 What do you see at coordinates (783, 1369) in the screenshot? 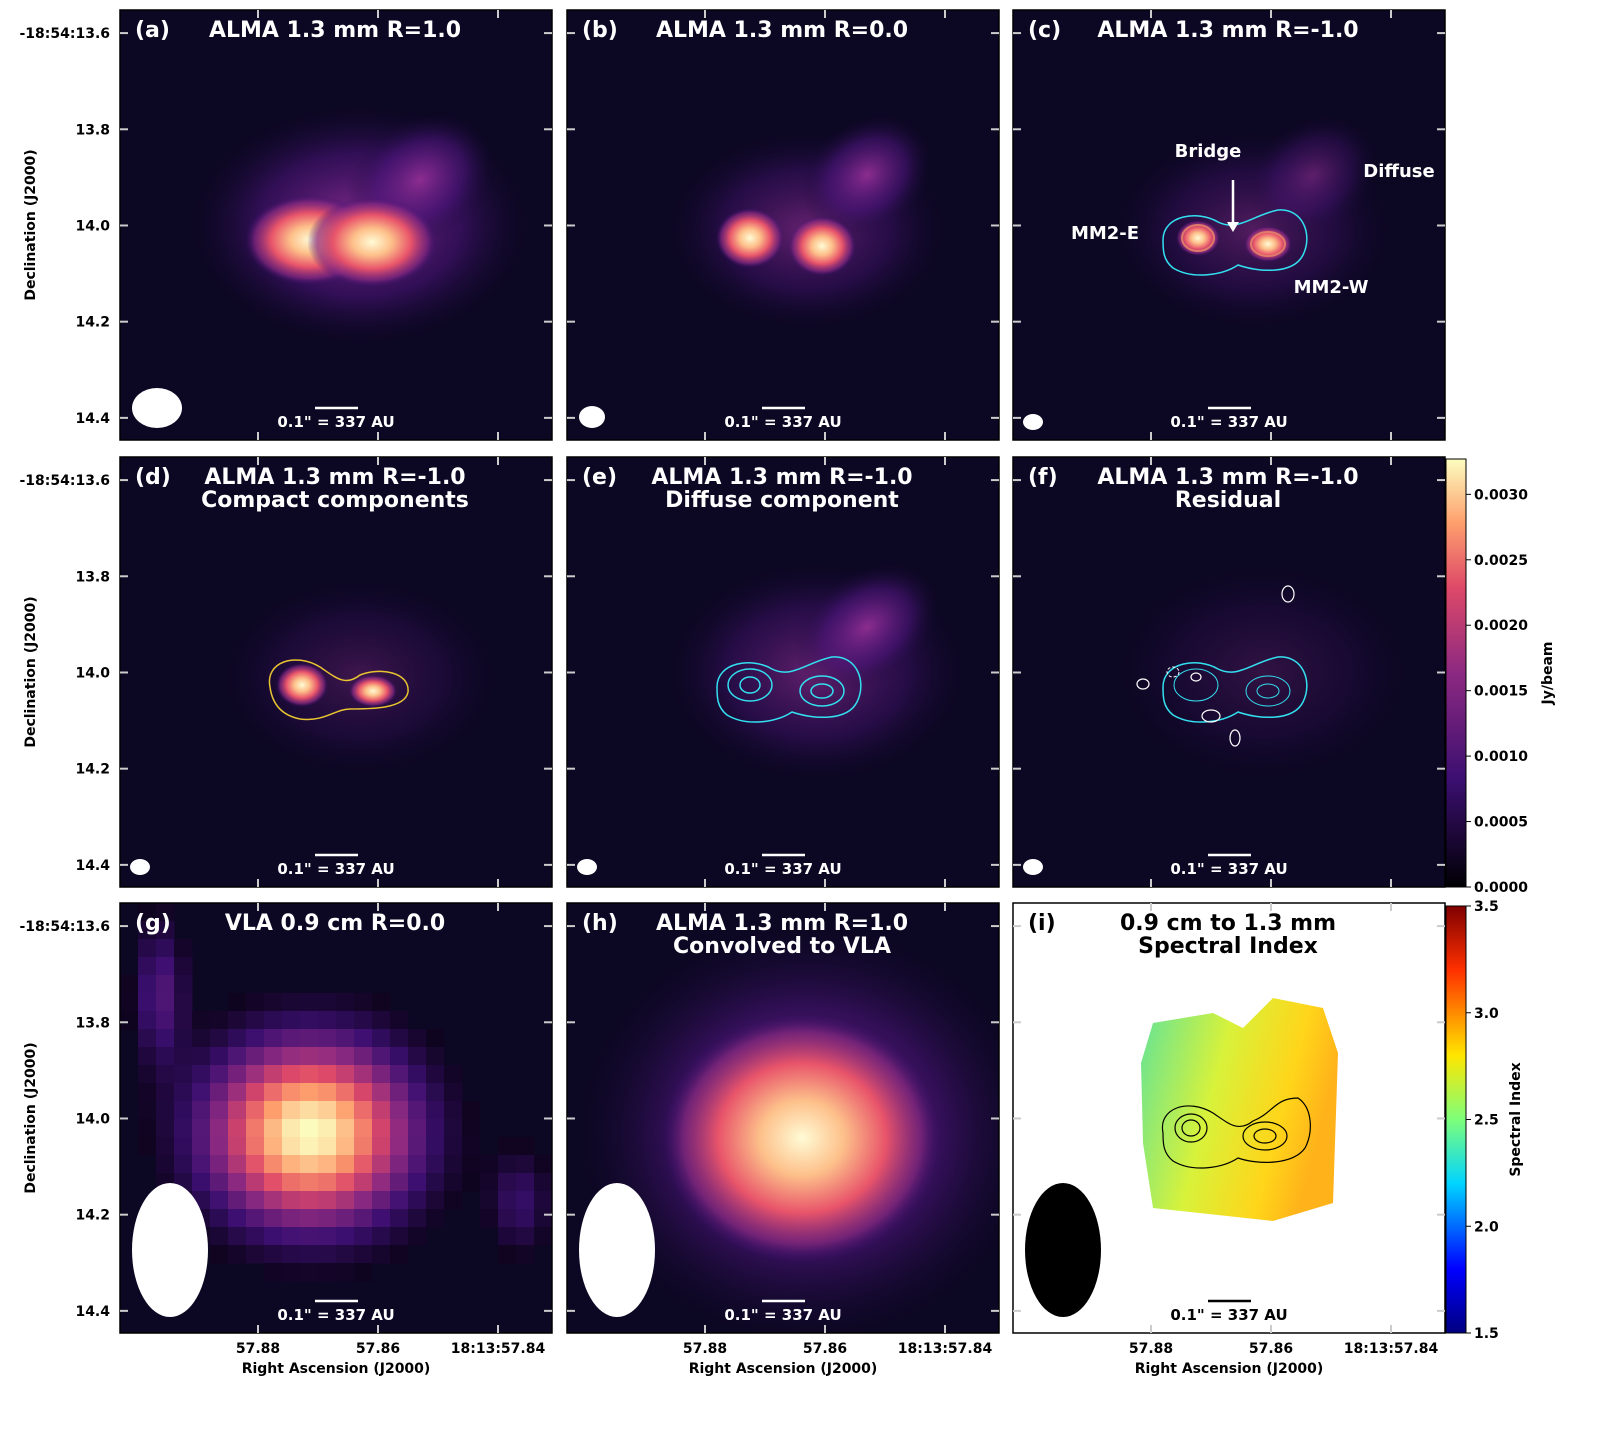
I see `x-axis-label: Right Ascension (J2000)` at bounding box center [783, 1369].